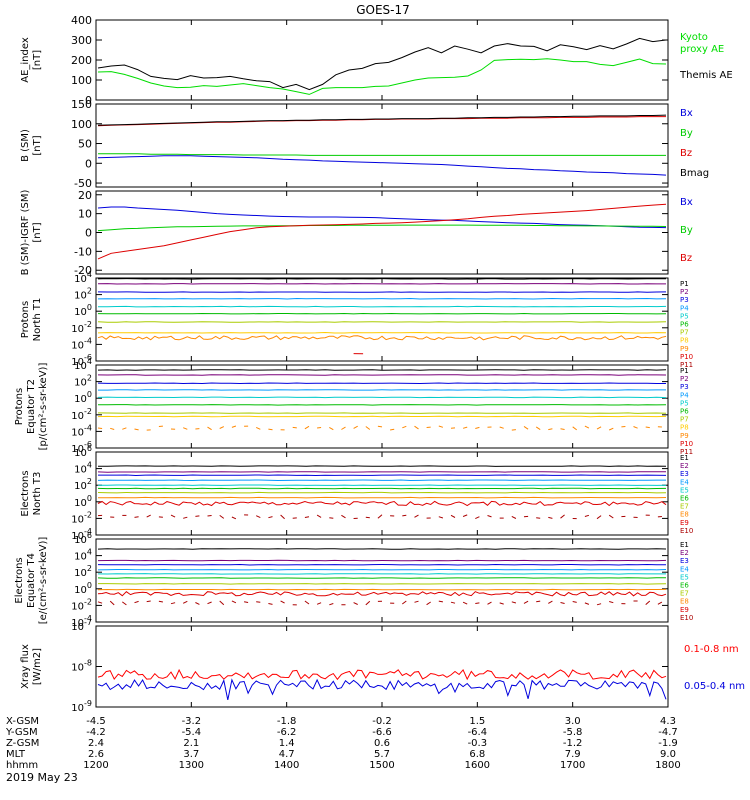 This screenshot has width=750, height=800. I want to click on series-line-by, so click(382, 154).